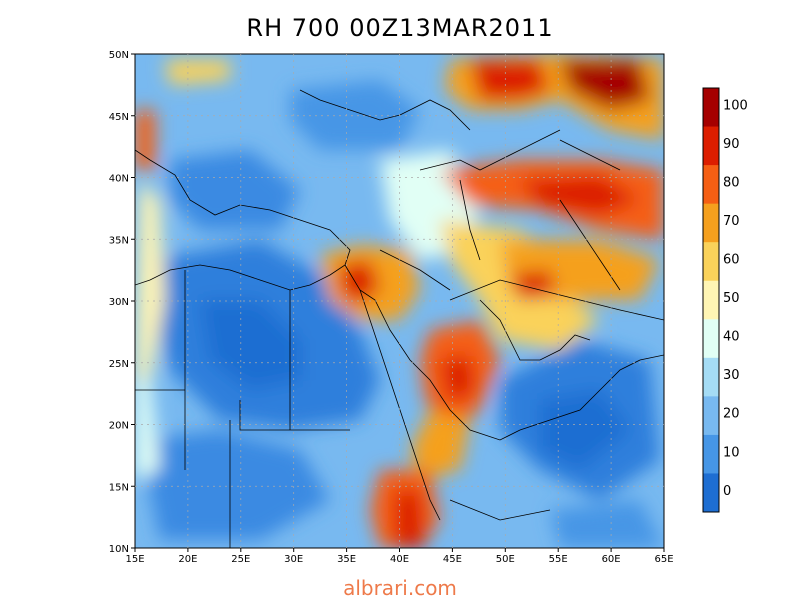  I want to click on lon-tick-label: 65E, so click(663, 559).